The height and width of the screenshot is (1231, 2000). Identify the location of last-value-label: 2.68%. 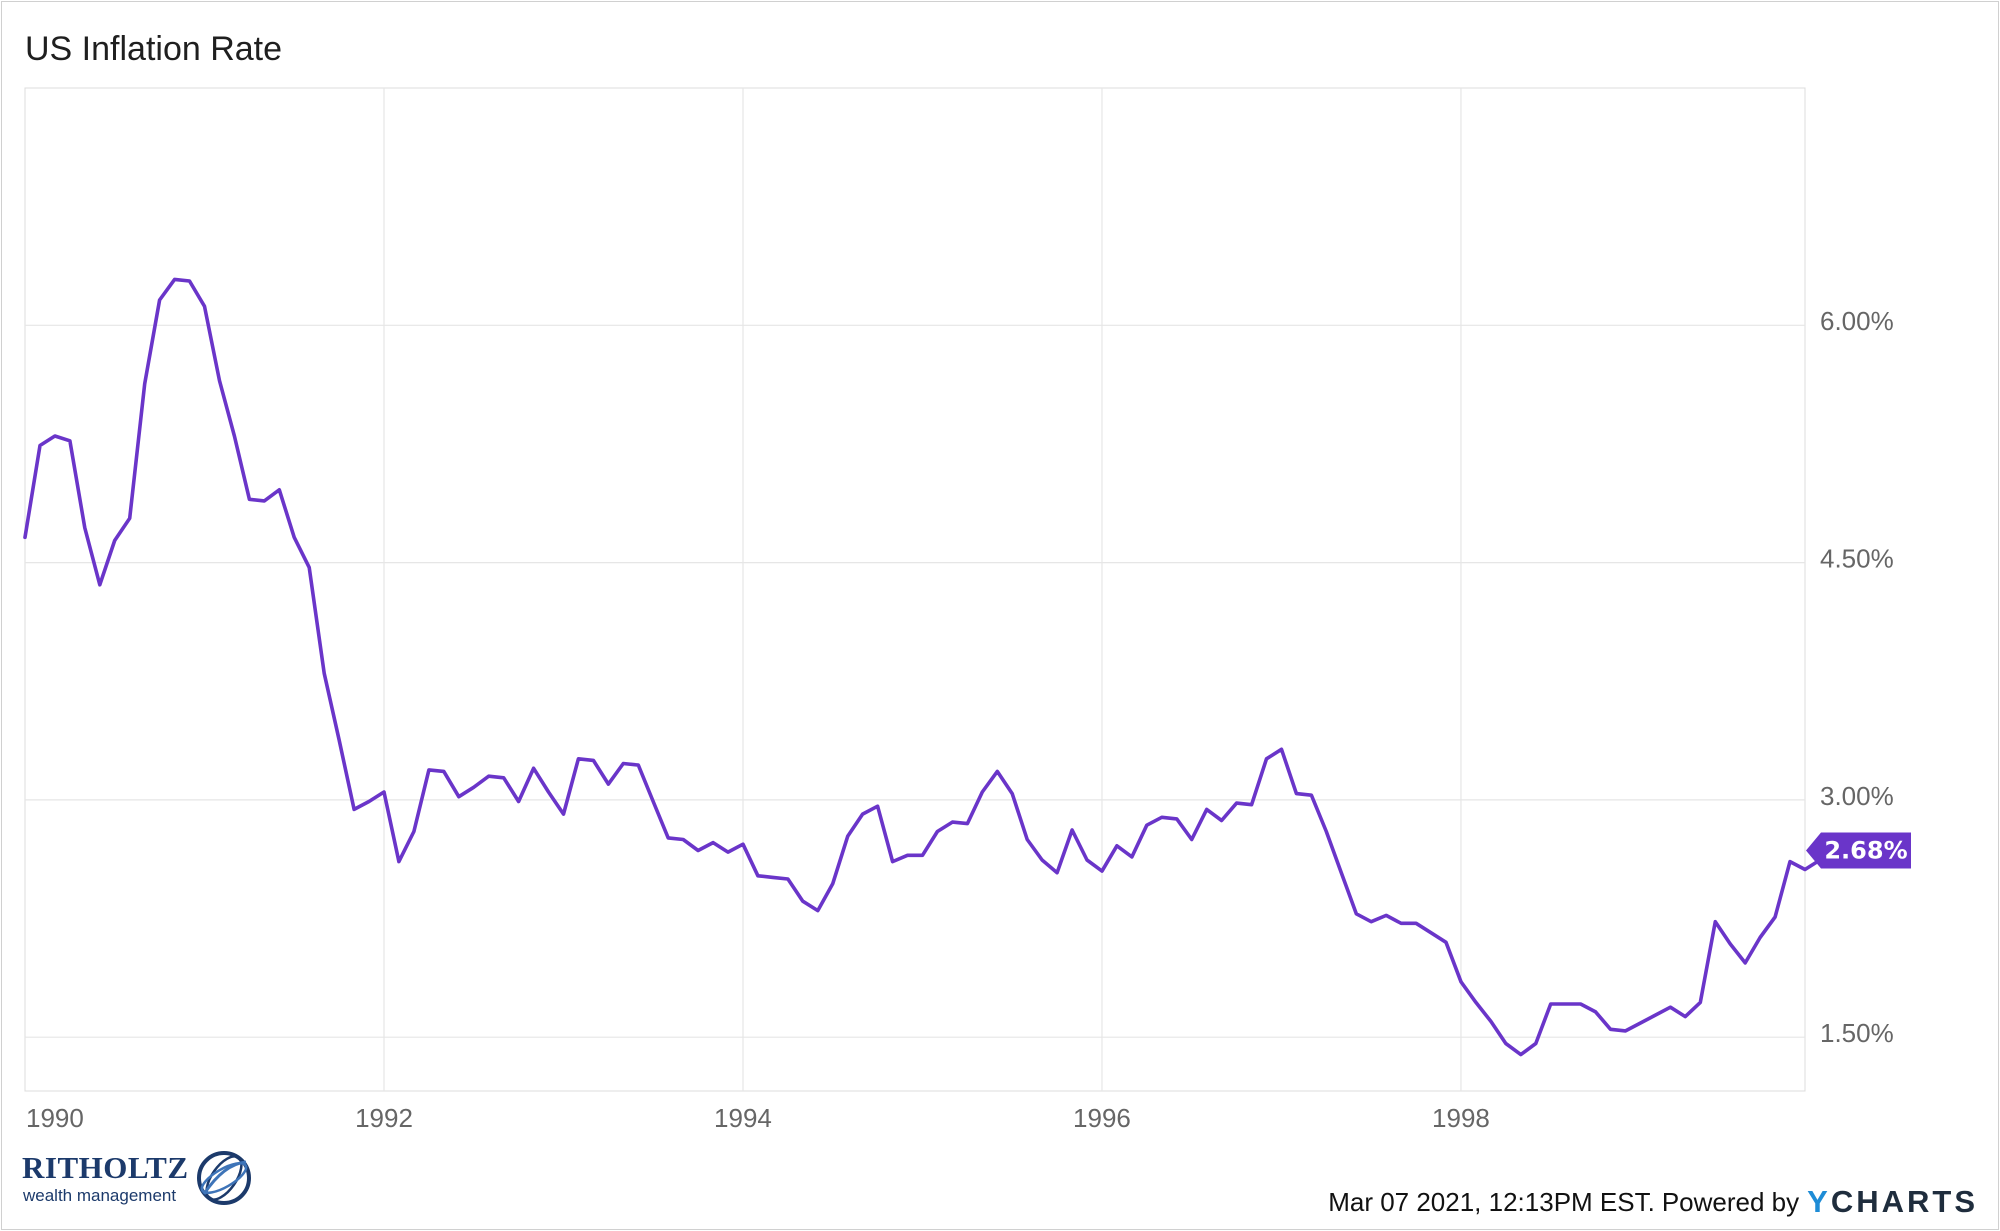
(1865, 851).